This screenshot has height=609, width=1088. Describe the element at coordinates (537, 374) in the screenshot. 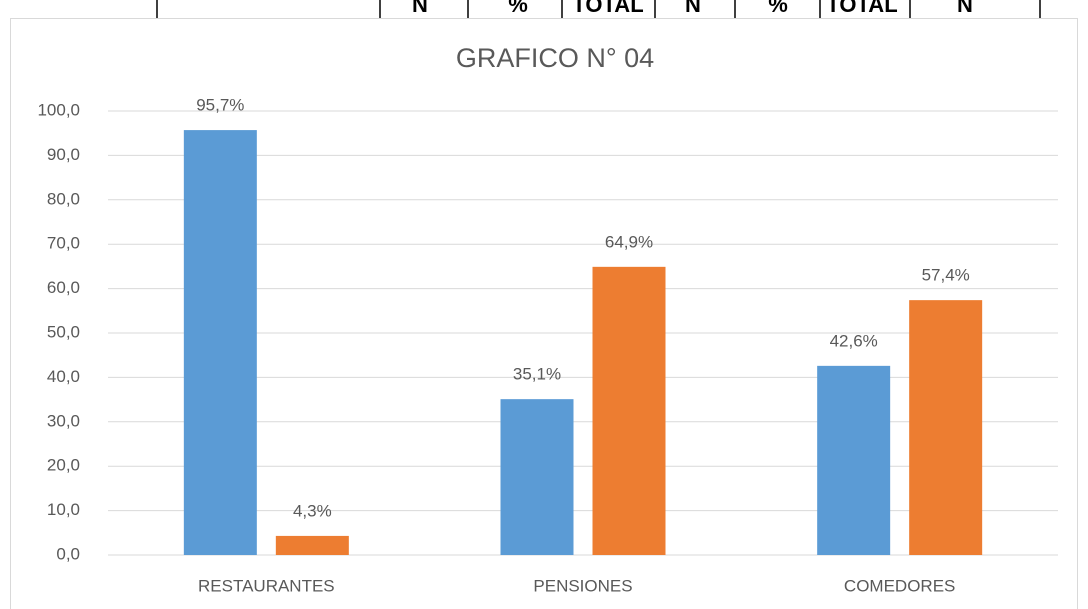

I see `value-label: 35,1%` at that location.